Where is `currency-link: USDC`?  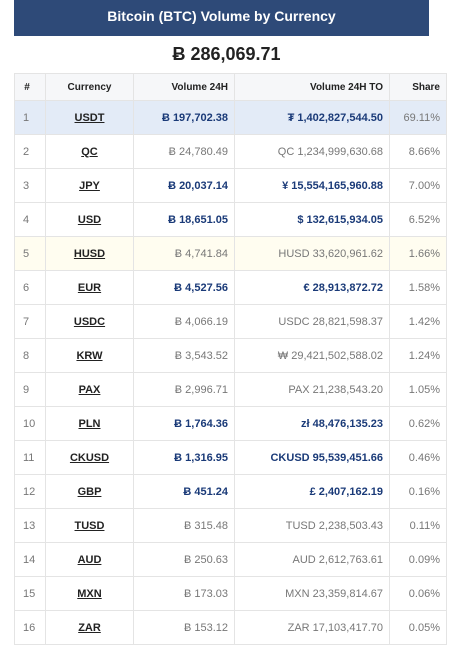 currency-link: USDC is located at coordinates (89, 321).